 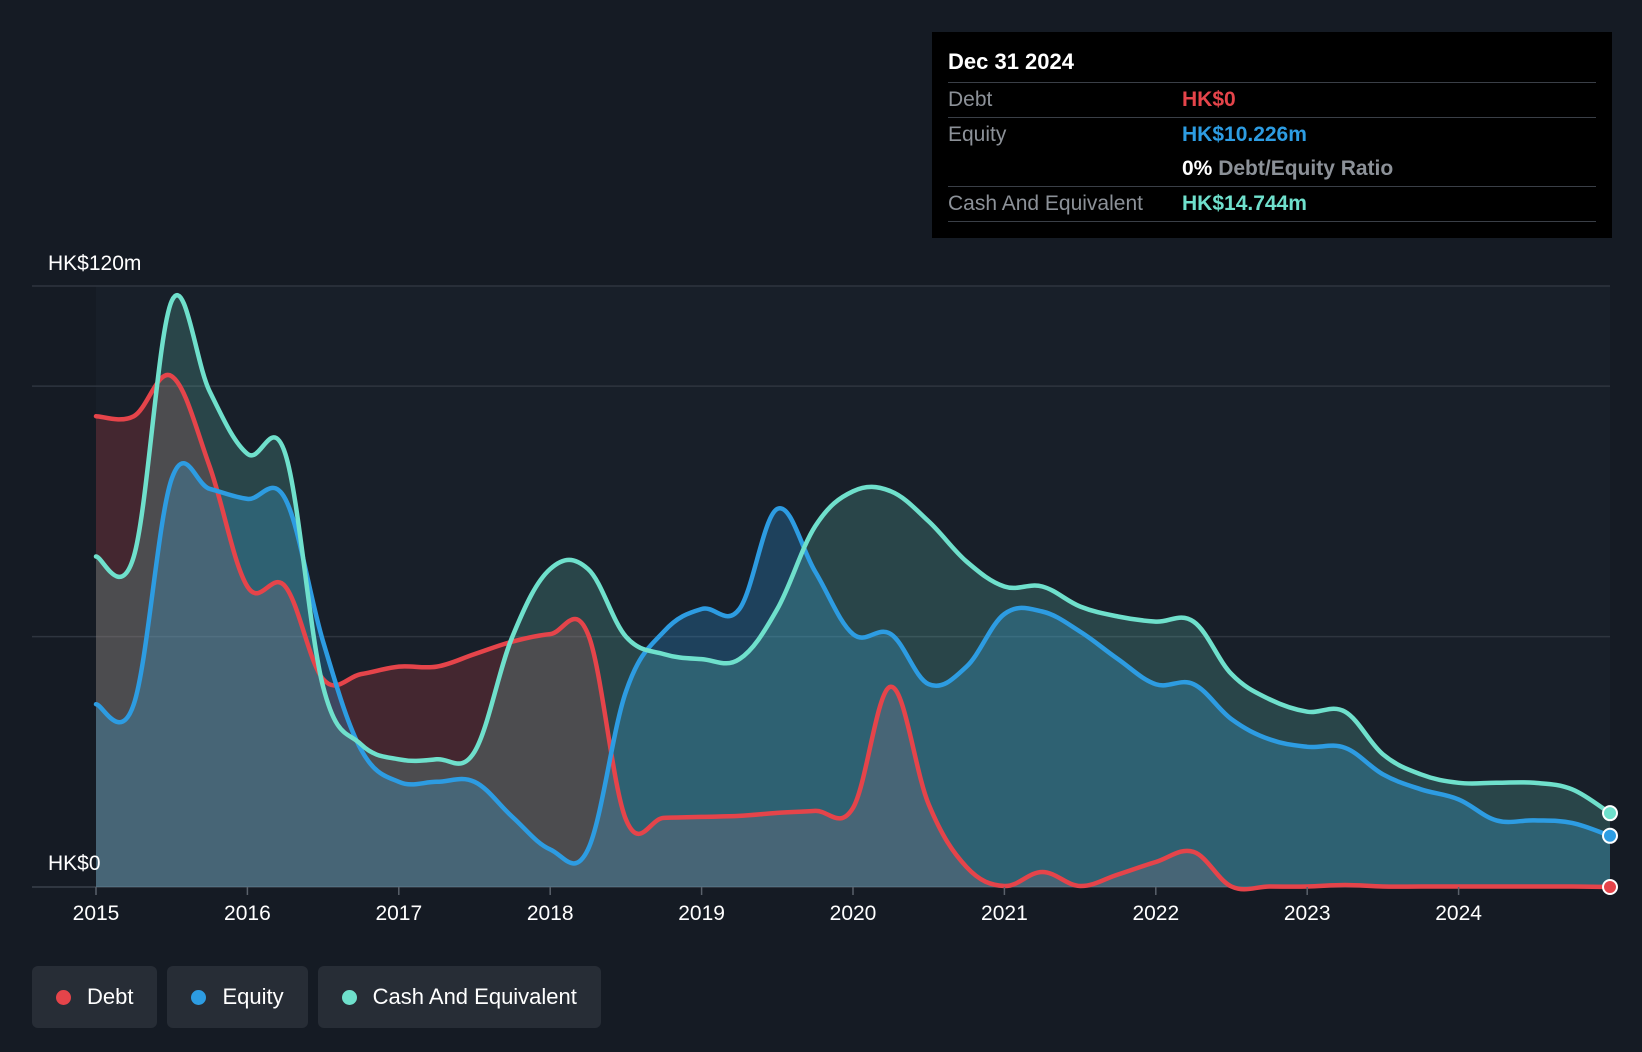 What do you see at coordinates (1244, 203) in the screenshot?
I see `tooltip-cash-value: HK$14.744m` at bounding box center [1244, 203].